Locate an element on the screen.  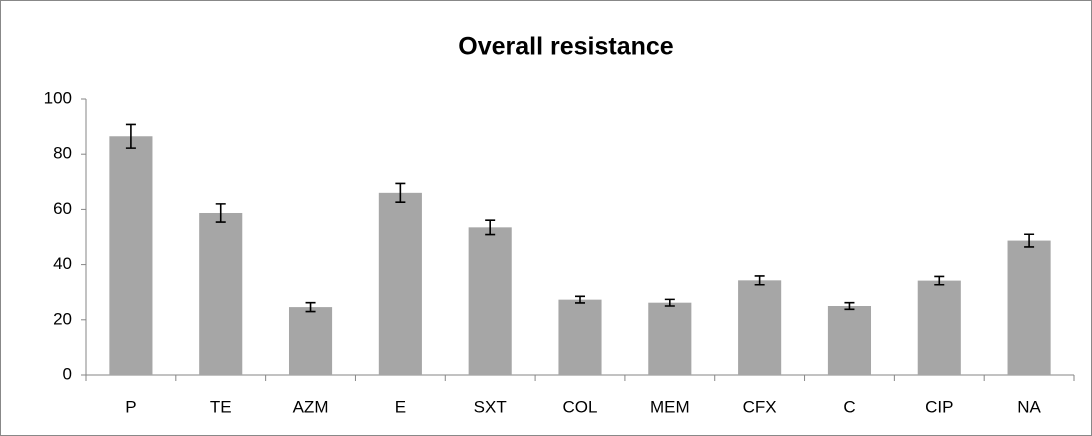
y-tick-label: 20 is located at coordinates (62, 318).